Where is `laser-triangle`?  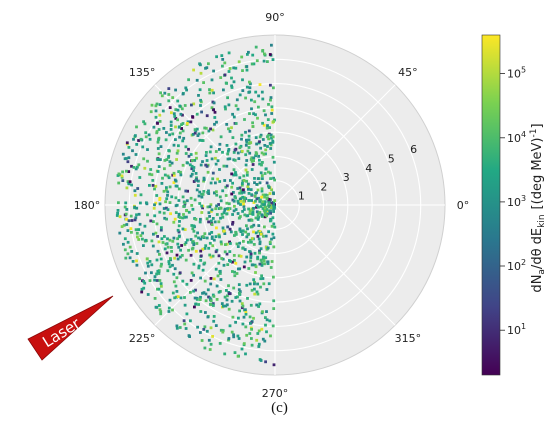 laser-triangle is located at coordinates (70, 328).